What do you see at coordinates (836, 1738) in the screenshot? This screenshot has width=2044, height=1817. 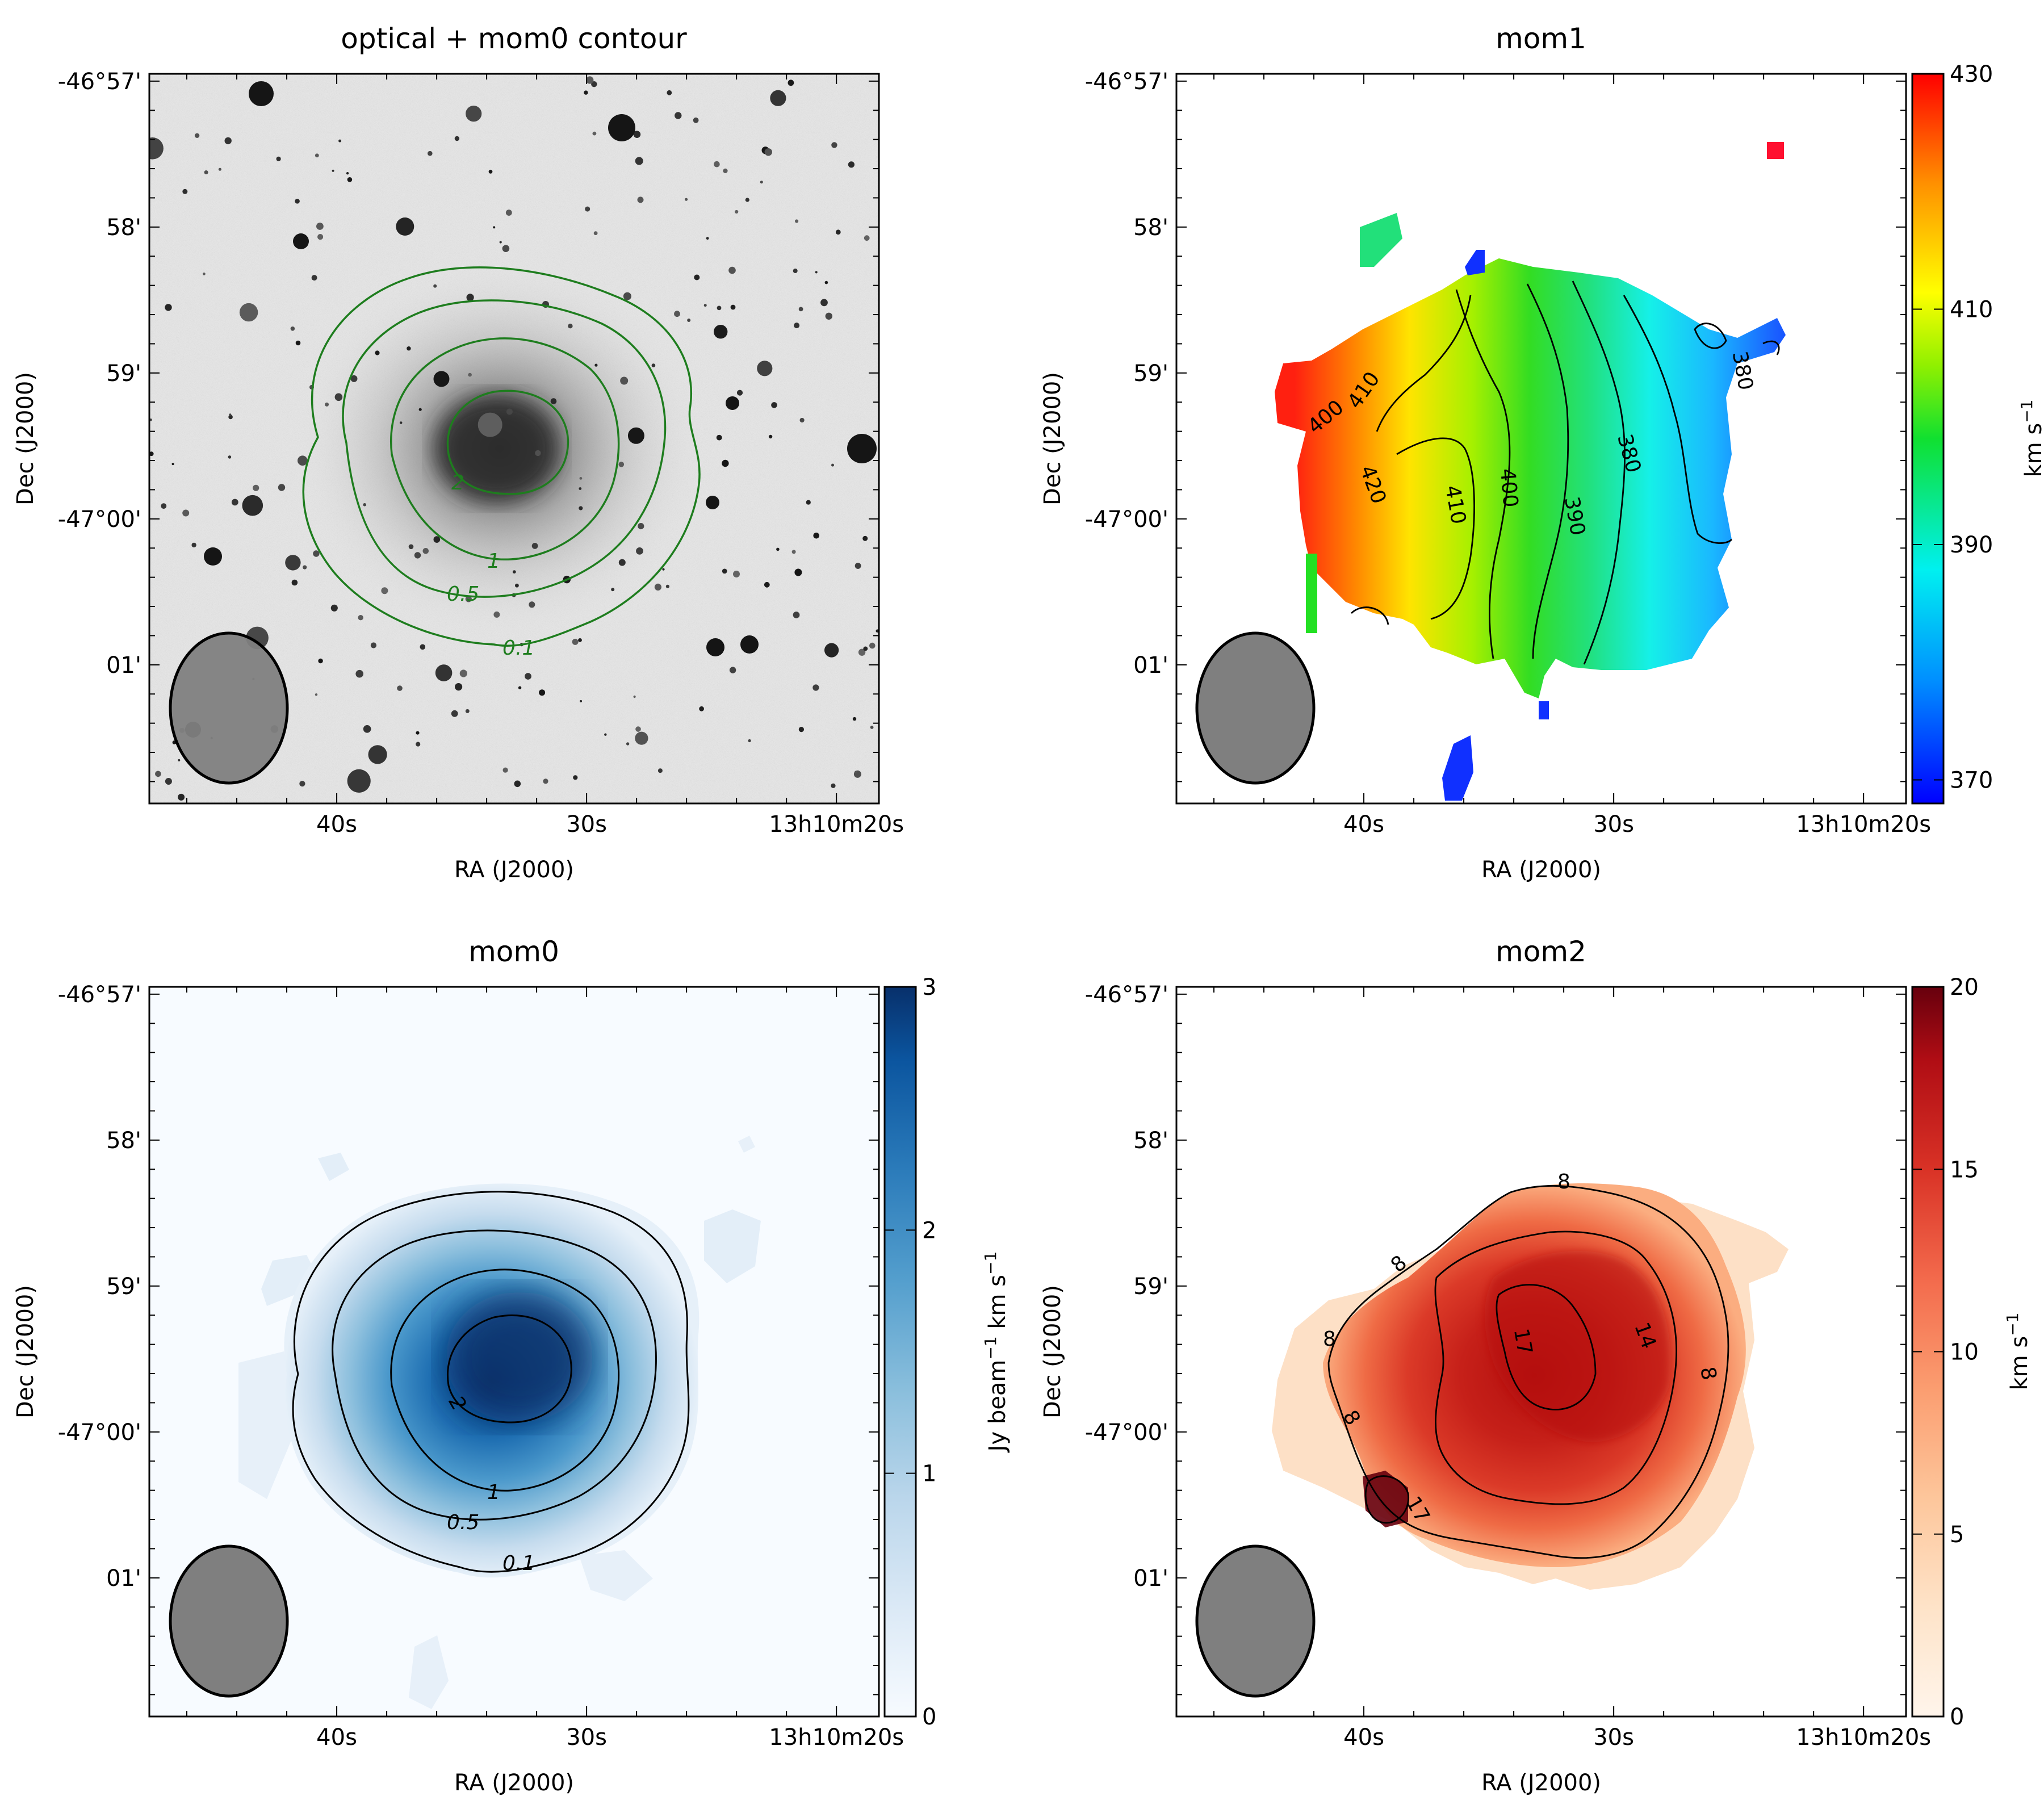 I see `x-tick-label: 13h10m20s` at bounding box center [836, 1738].